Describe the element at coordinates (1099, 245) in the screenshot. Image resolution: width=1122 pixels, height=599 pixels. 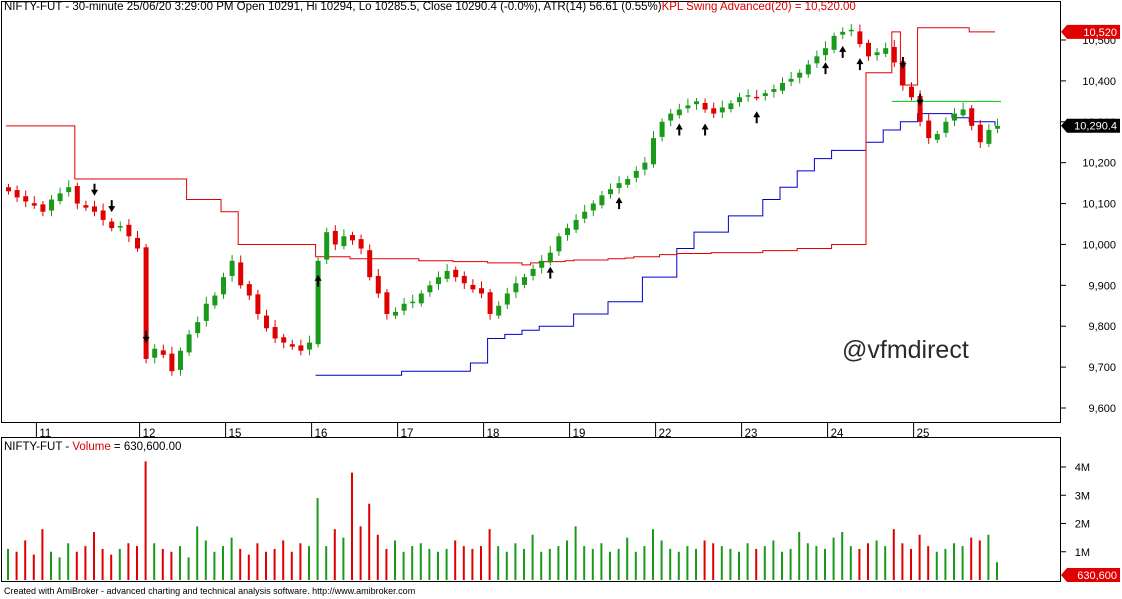
I see `price-y-tick-label: 10,000` at that location.